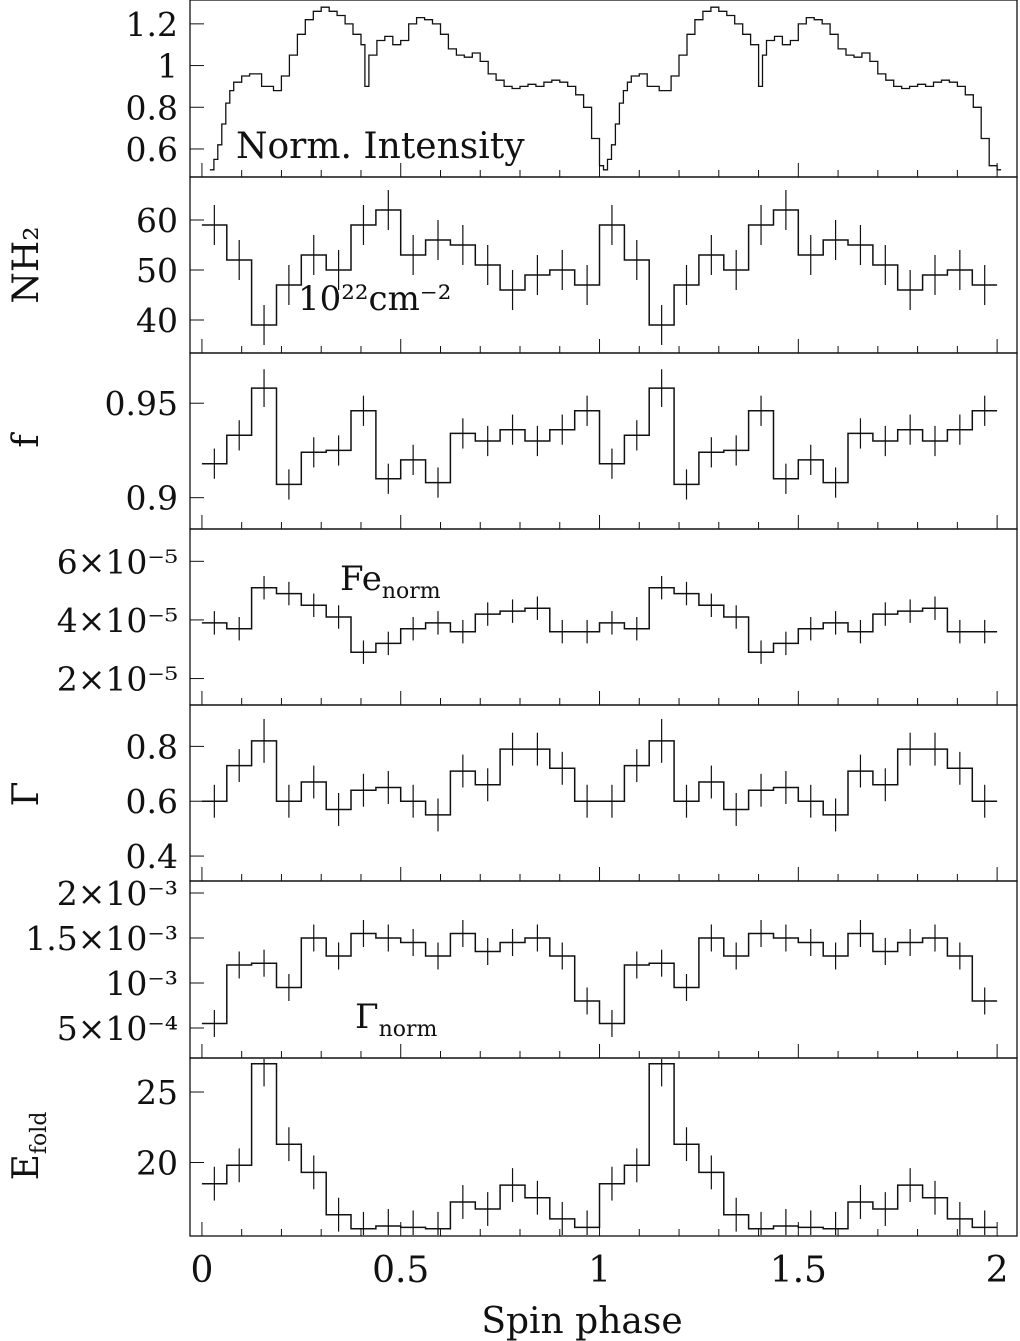 This screenshot has width=1020, height=1341. Describe the element at coordinates (599, 978) in the screenshot. I see `gamma-norm-series-line` at that location.